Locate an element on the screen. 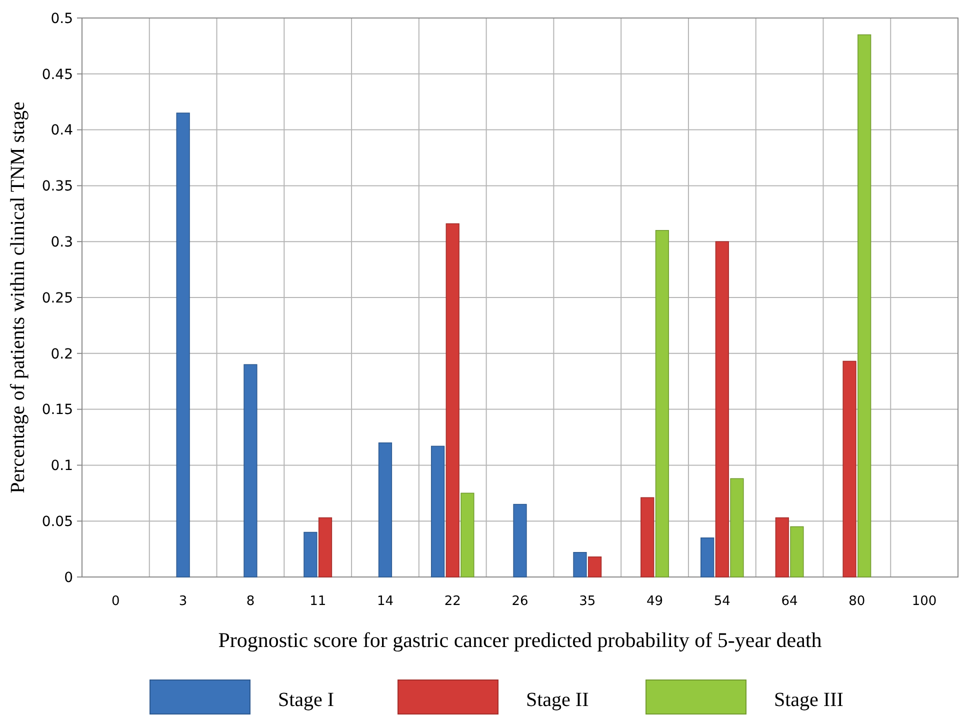 Image resolution: width=974 pixels, height=724 pixels. x-tick-label: 22 is located at coordinates (452, 601).